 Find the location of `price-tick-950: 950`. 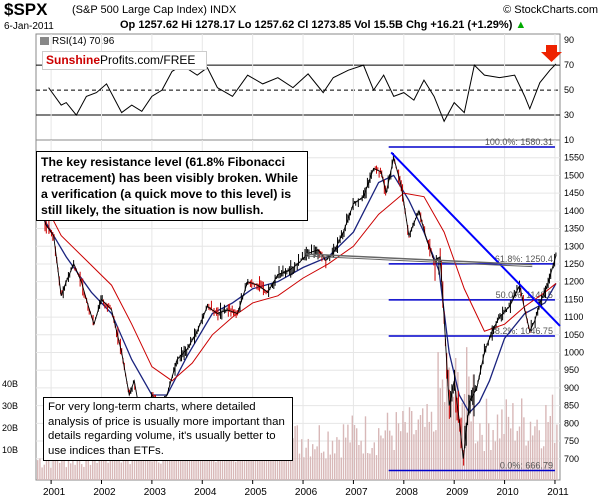

price-tick-950: 950 is located at coordinates (571, 370).